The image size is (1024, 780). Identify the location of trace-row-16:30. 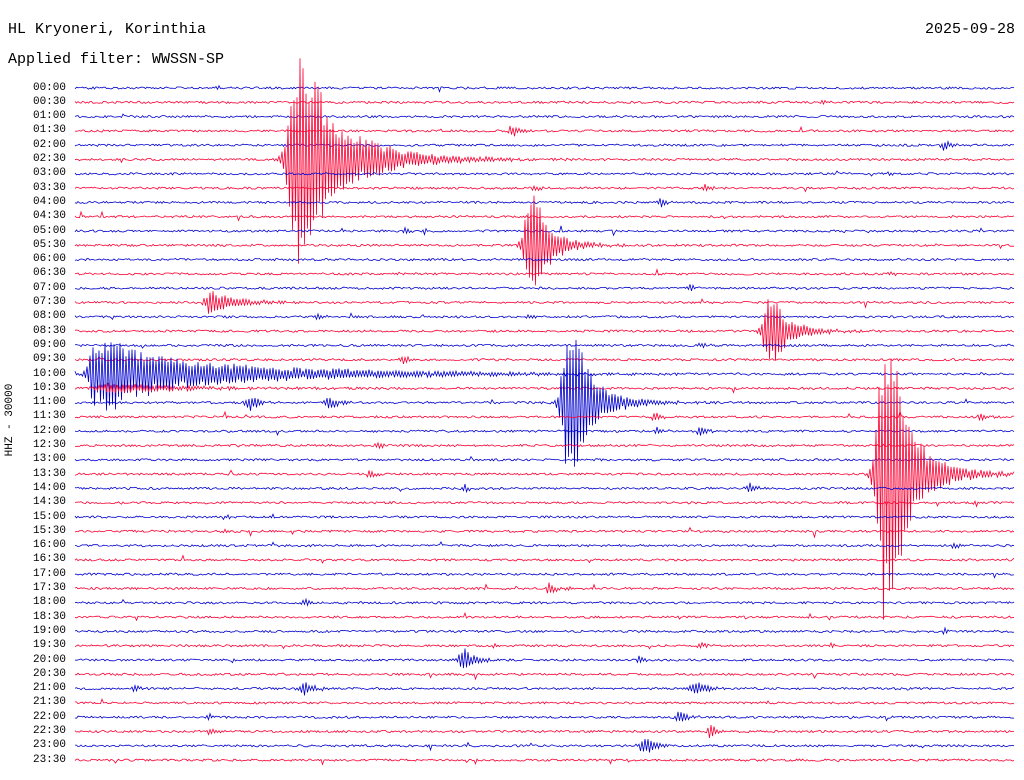
(544, 559).